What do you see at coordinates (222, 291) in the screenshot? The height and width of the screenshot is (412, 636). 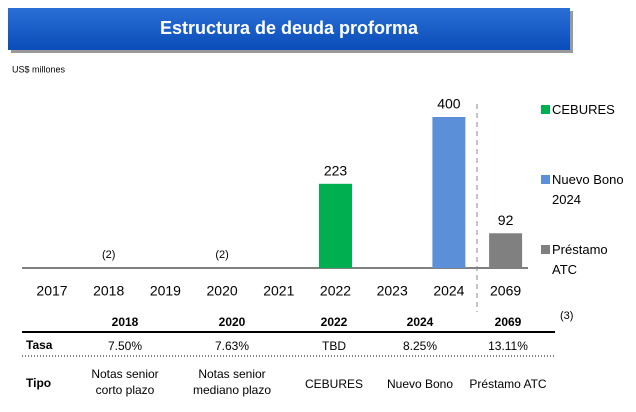 I see `x-tick-label: 2020` at bounding box center [222, 291].